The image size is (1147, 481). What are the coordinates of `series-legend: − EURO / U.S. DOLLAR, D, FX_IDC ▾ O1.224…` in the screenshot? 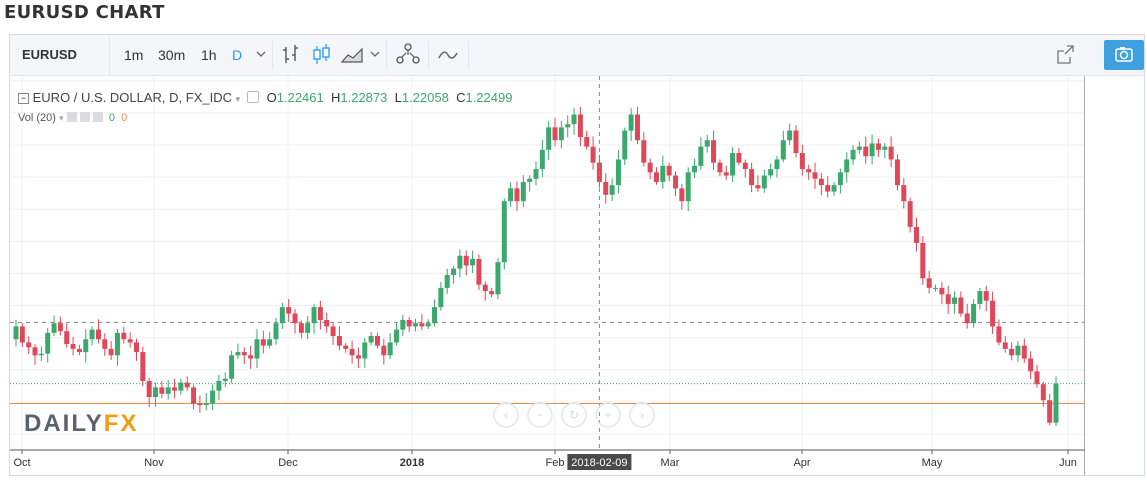 It's located at (265, 97).